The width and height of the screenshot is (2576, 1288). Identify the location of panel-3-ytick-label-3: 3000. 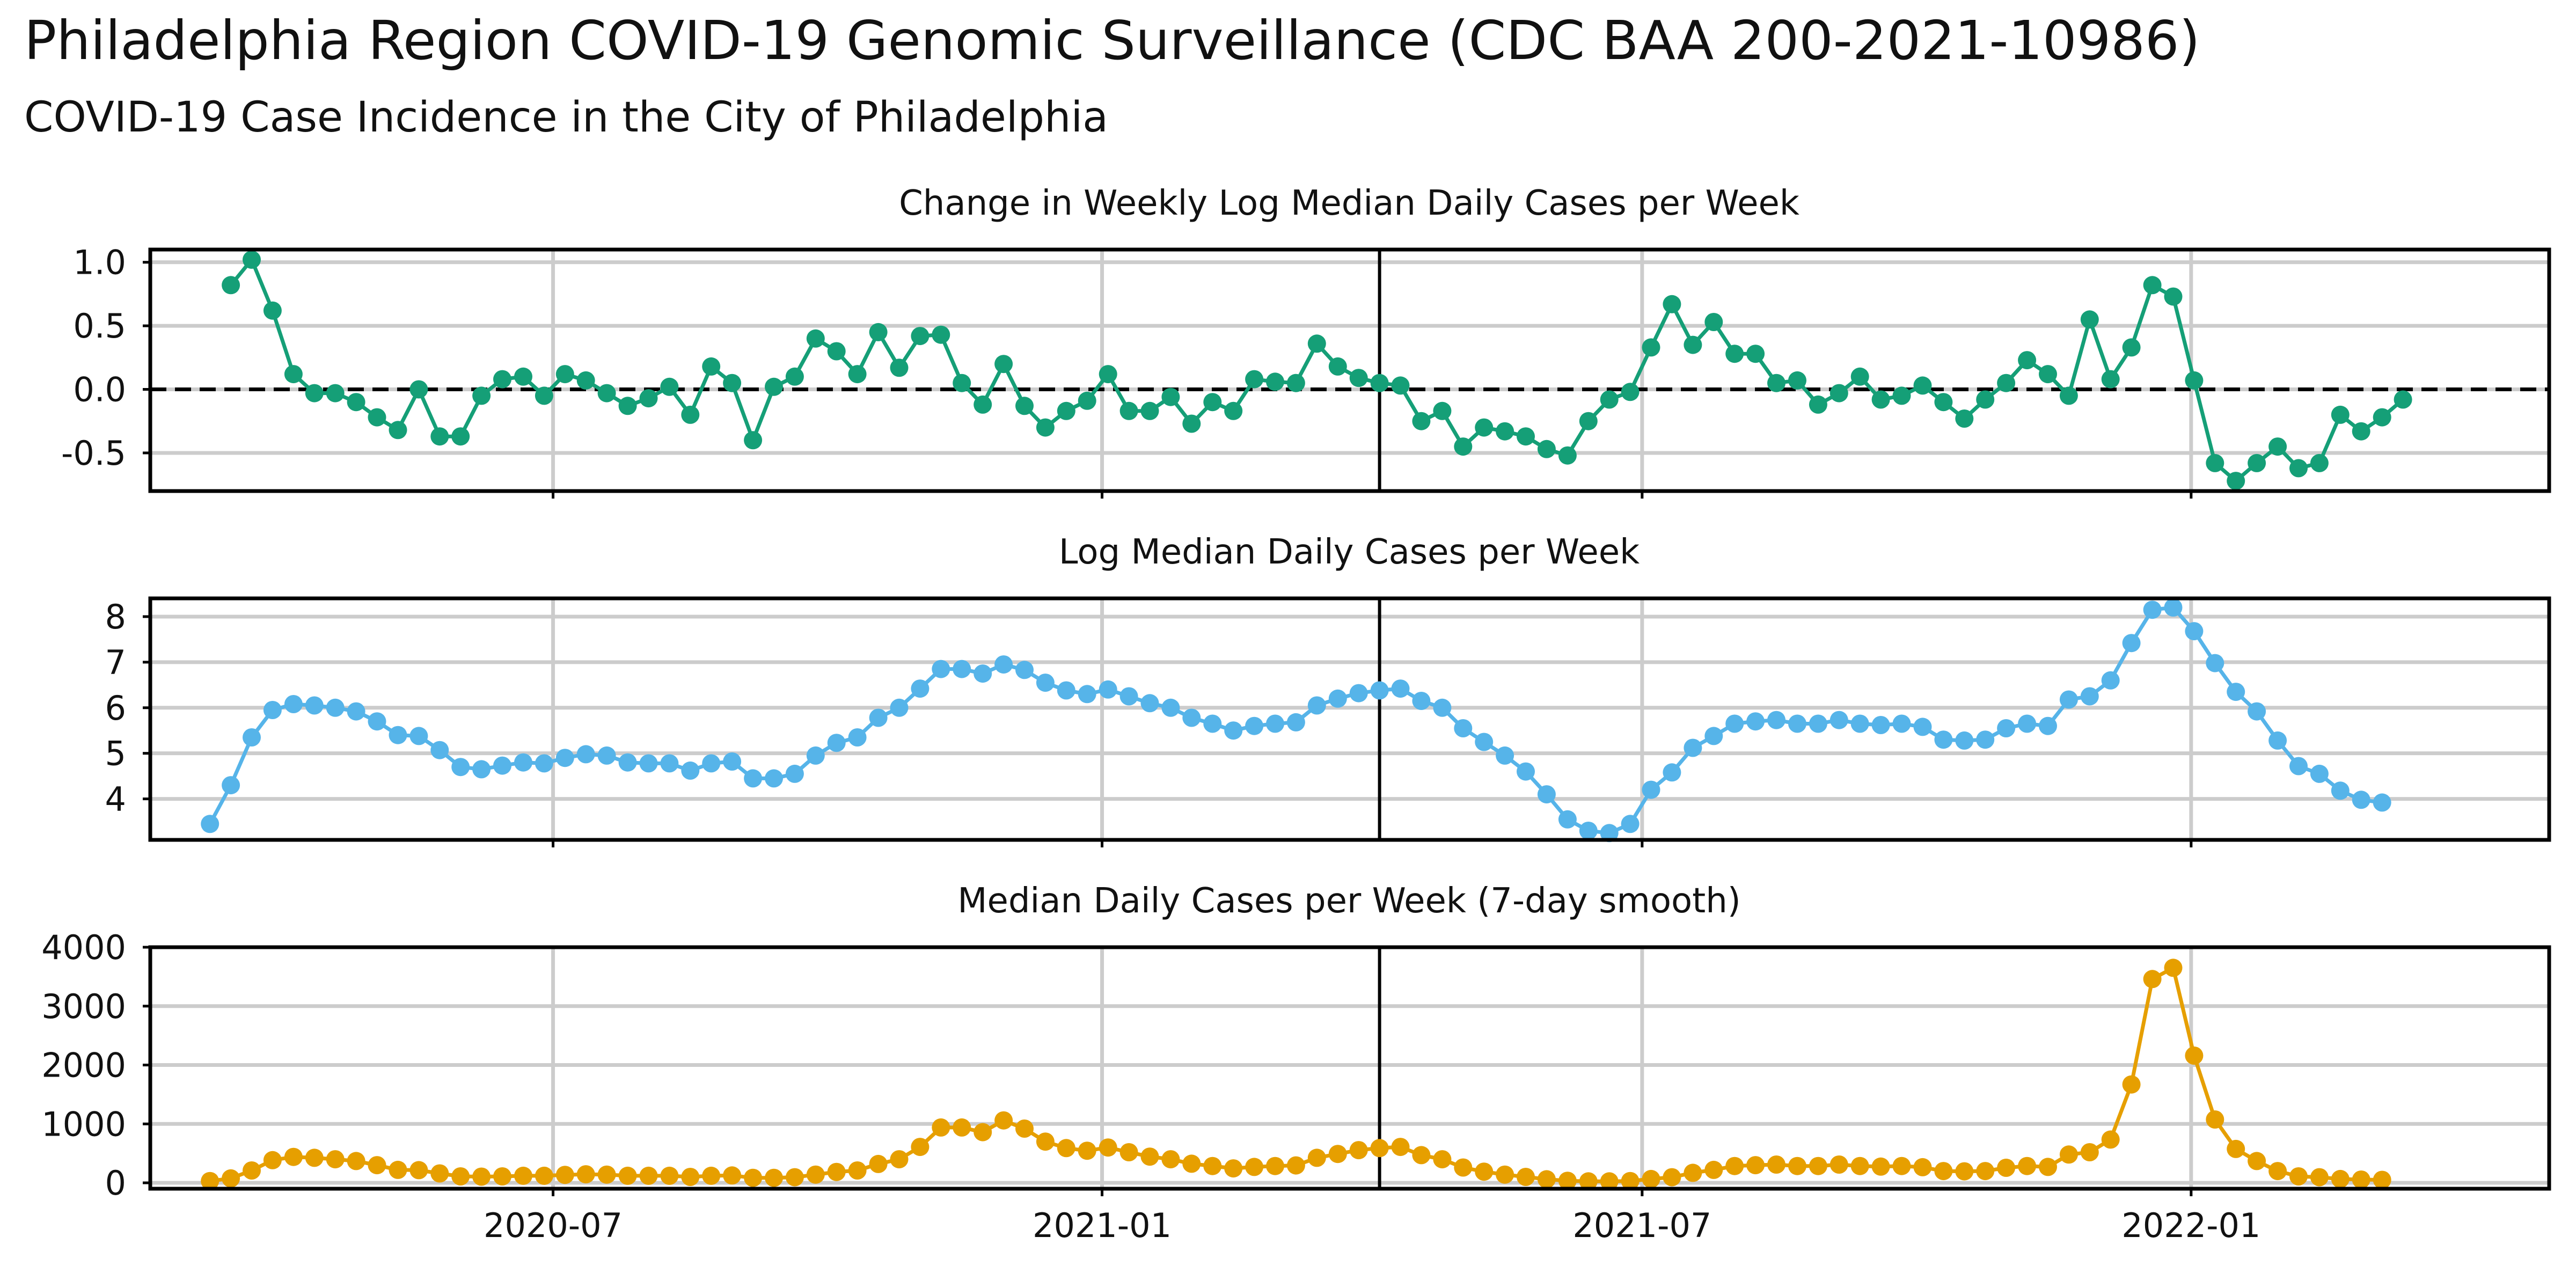
(83, 1006).